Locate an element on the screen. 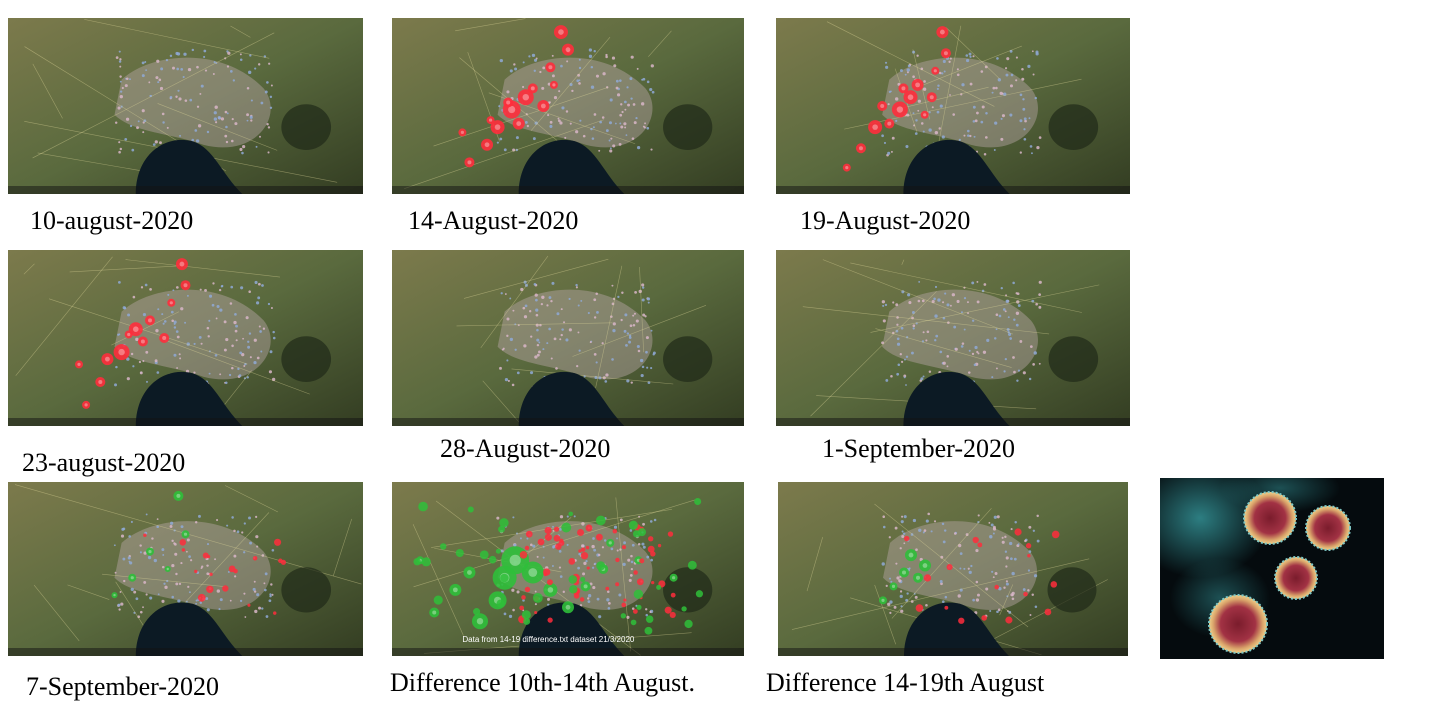  caption-8: Difference 10th-14th August. is located at coordinates (542, 682).